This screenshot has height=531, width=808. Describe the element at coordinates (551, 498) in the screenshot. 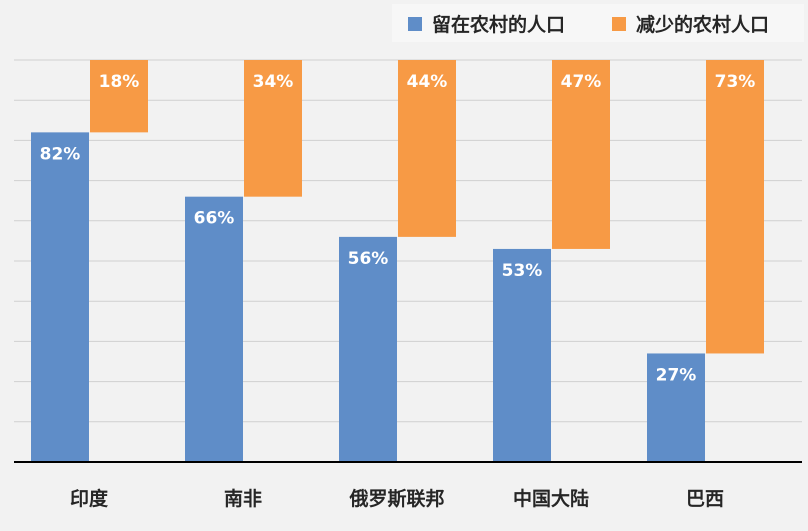

I see `x-tick-label: 中国大陆` at that location.